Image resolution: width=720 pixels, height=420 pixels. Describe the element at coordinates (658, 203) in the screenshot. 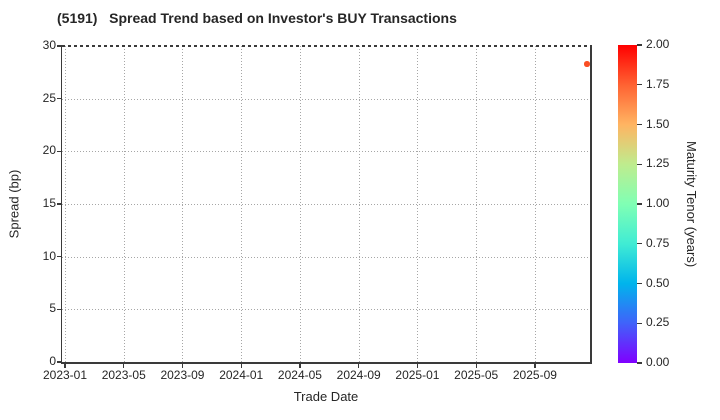

I see `colorbar-tick-label: 1.00` at that location.